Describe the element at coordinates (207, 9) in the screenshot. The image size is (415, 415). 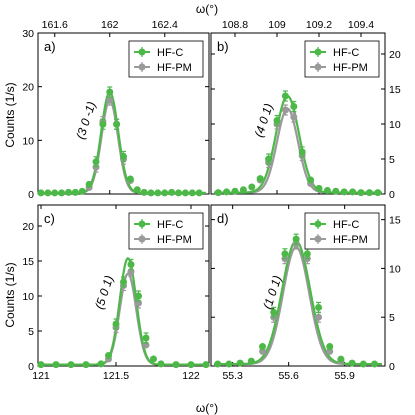
I see `x-axis-label-top: ω(°)` at that location.